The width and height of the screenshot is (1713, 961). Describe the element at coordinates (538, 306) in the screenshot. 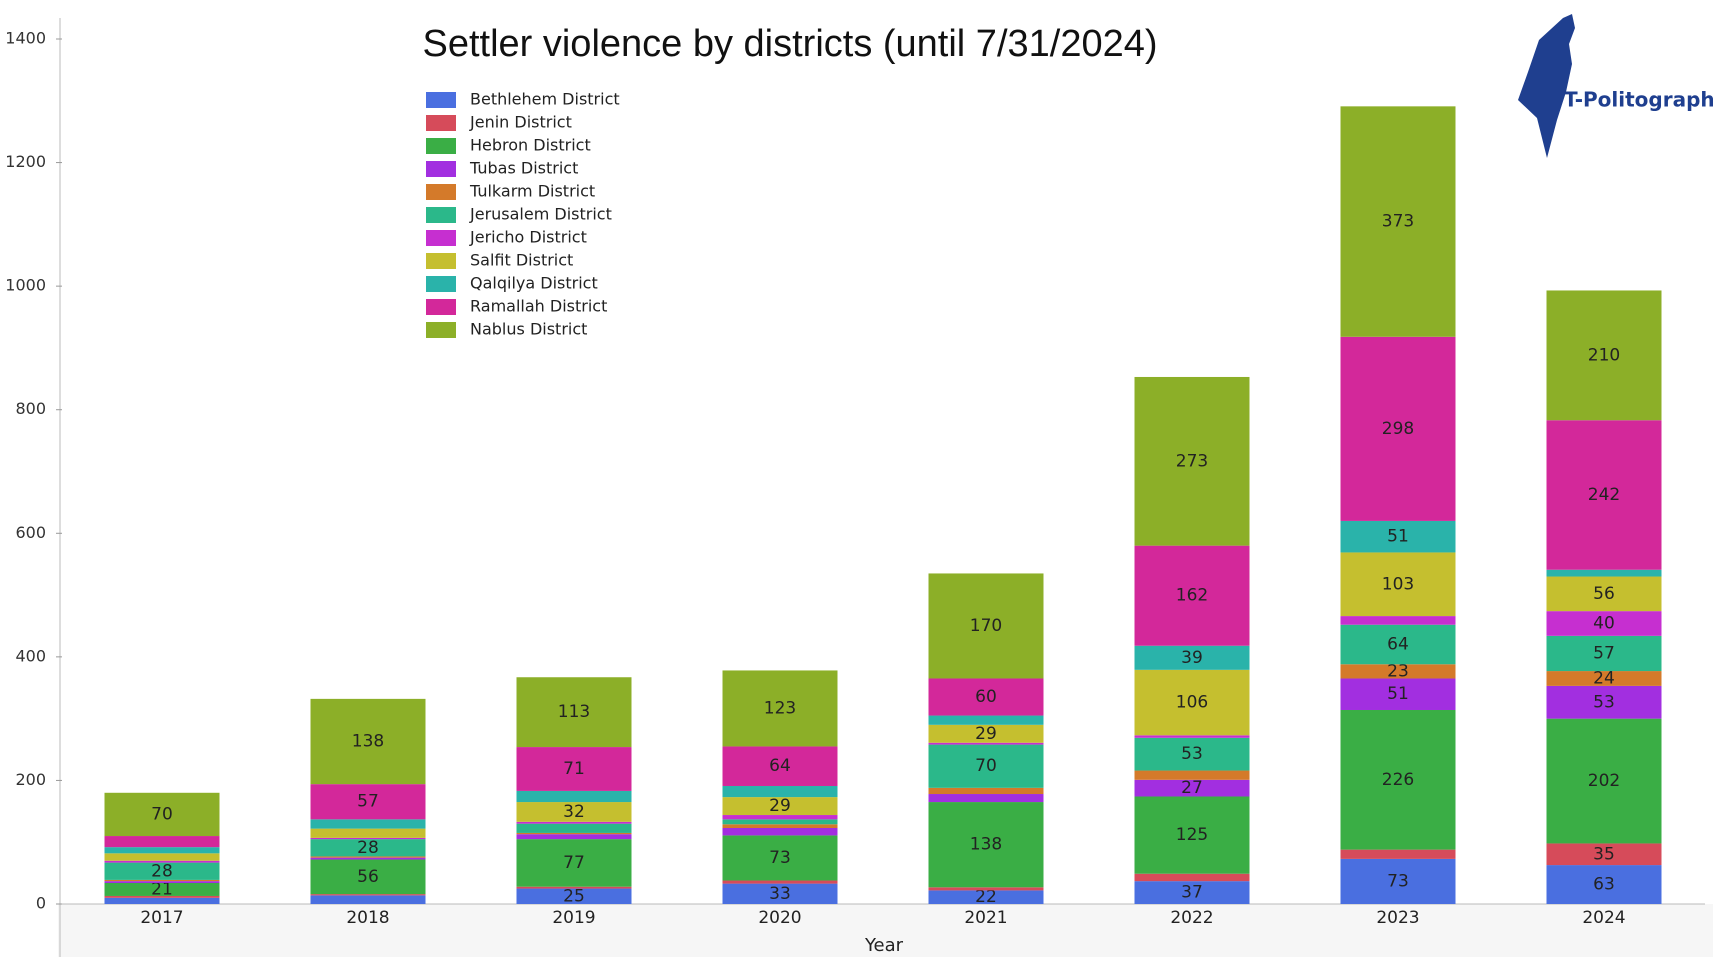

I see `legend-label: Ramallah District` at that location.